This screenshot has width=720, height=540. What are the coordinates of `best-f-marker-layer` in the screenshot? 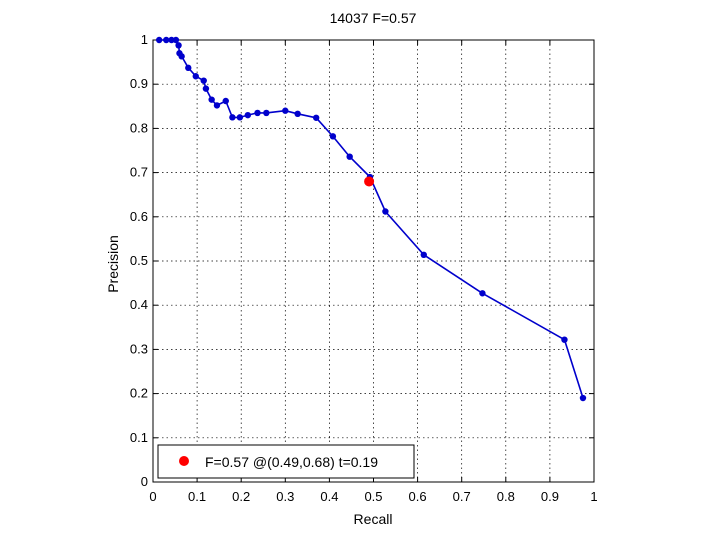 It's located at (369, 181).